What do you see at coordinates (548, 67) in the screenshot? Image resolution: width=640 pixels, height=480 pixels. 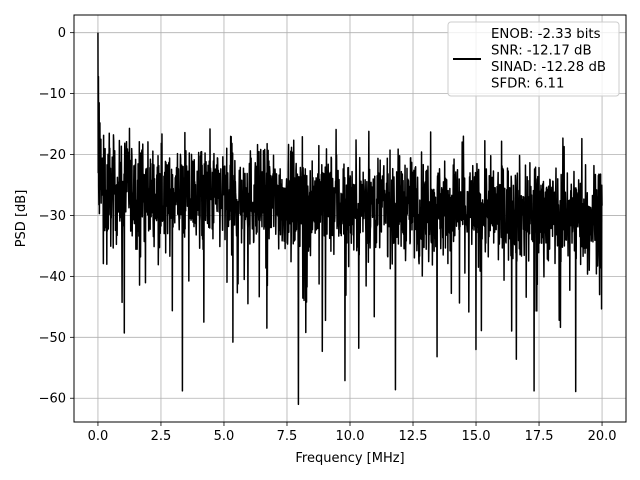 I see `legend-entry-sinad: SINAD: -12.28 dB` at bounding box center [548, 67].